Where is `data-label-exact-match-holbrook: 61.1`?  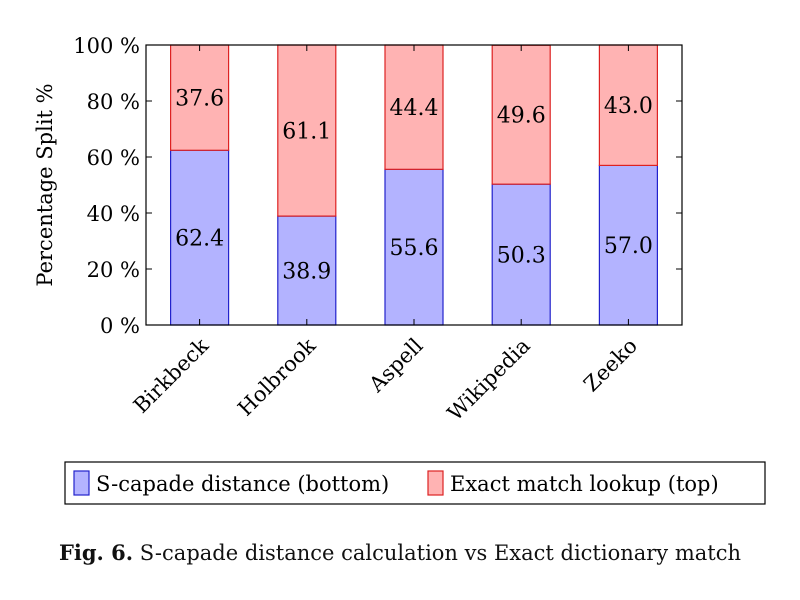 data-label-exact-match-holbrook: 61.1 is located at coordinates (306, 132).